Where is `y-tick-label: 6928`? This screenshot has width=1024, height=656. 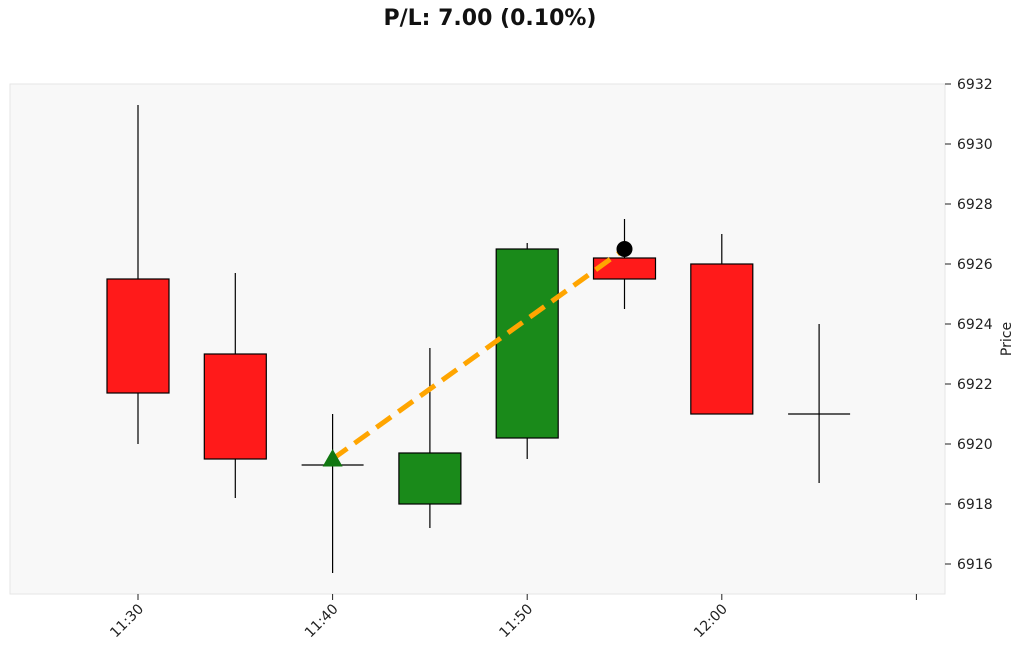
y-tick-label: 6928 is located at coordinates (975, 205).